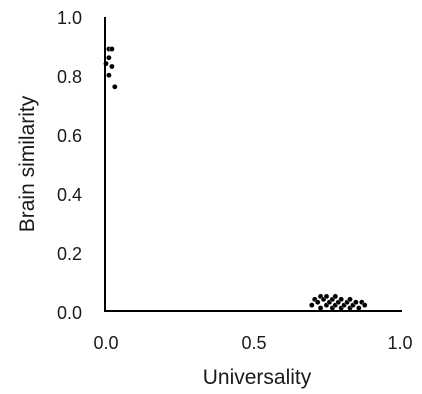  I want to click on y-axis-title: Brain similarity, so click(27, 163).